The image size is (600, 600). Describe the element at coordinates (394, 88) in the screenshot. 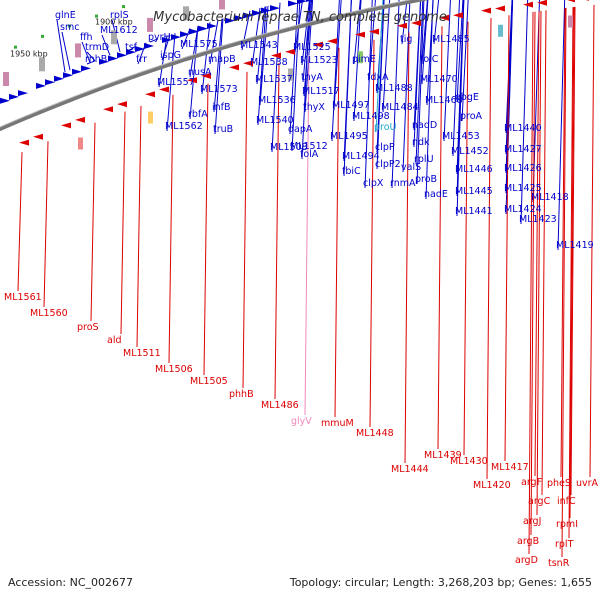

I see `forward-gene-label: ML1488` at that location.